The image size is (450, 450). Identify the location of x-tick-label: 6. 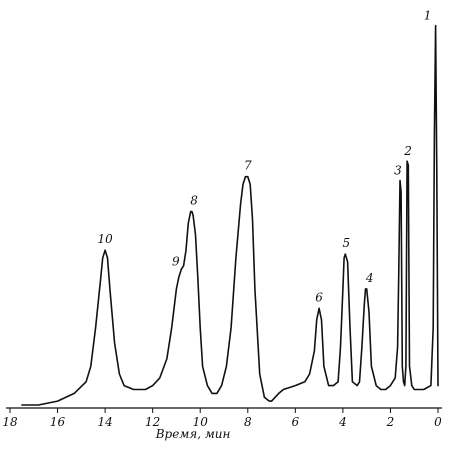
(296, 422).